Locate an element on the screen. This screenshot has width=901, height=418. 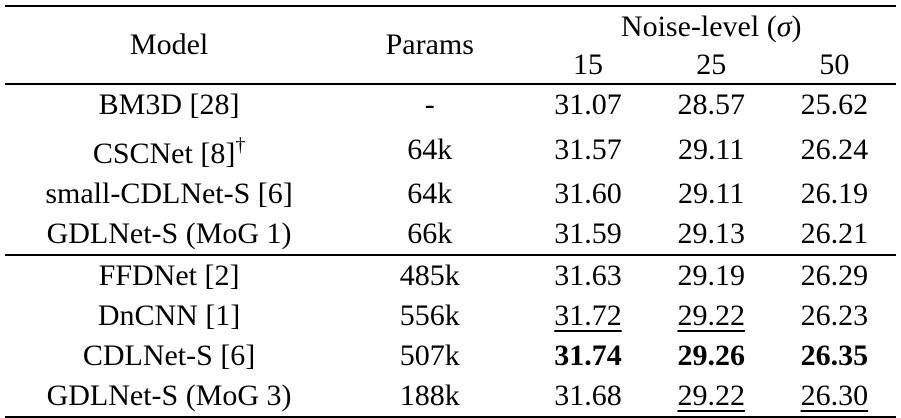
cell-params: - is located at coordinates (430, 104).